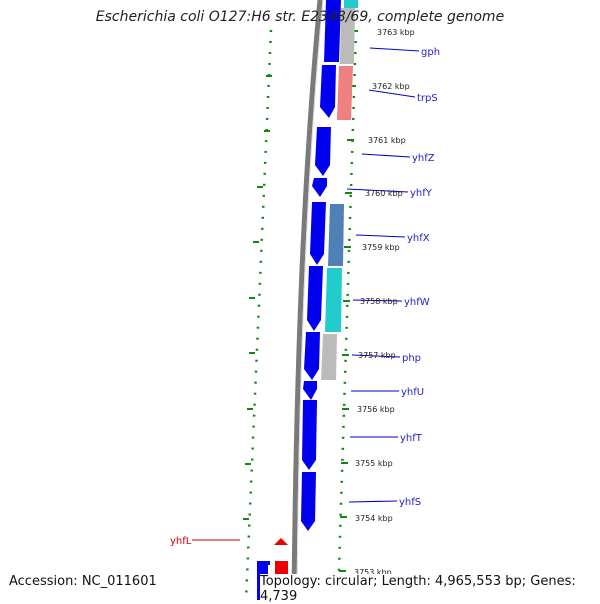 This screenshot has width=600, height=604. I want to click on gene-label-gph: gph, so click(430, 52).